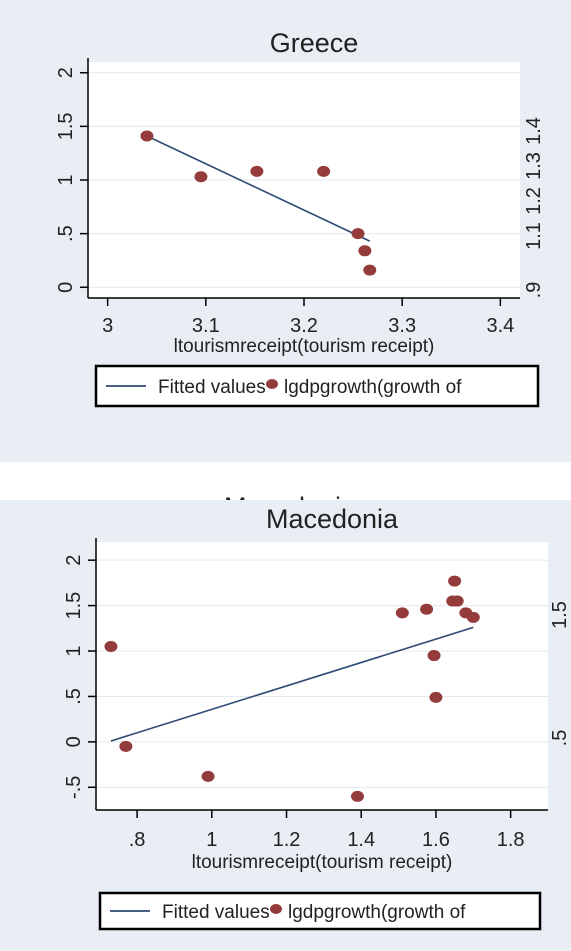 The width and height of the screenshot is (571, 951). I want to click on x-tick-label: 3.1, so click(206, 326).